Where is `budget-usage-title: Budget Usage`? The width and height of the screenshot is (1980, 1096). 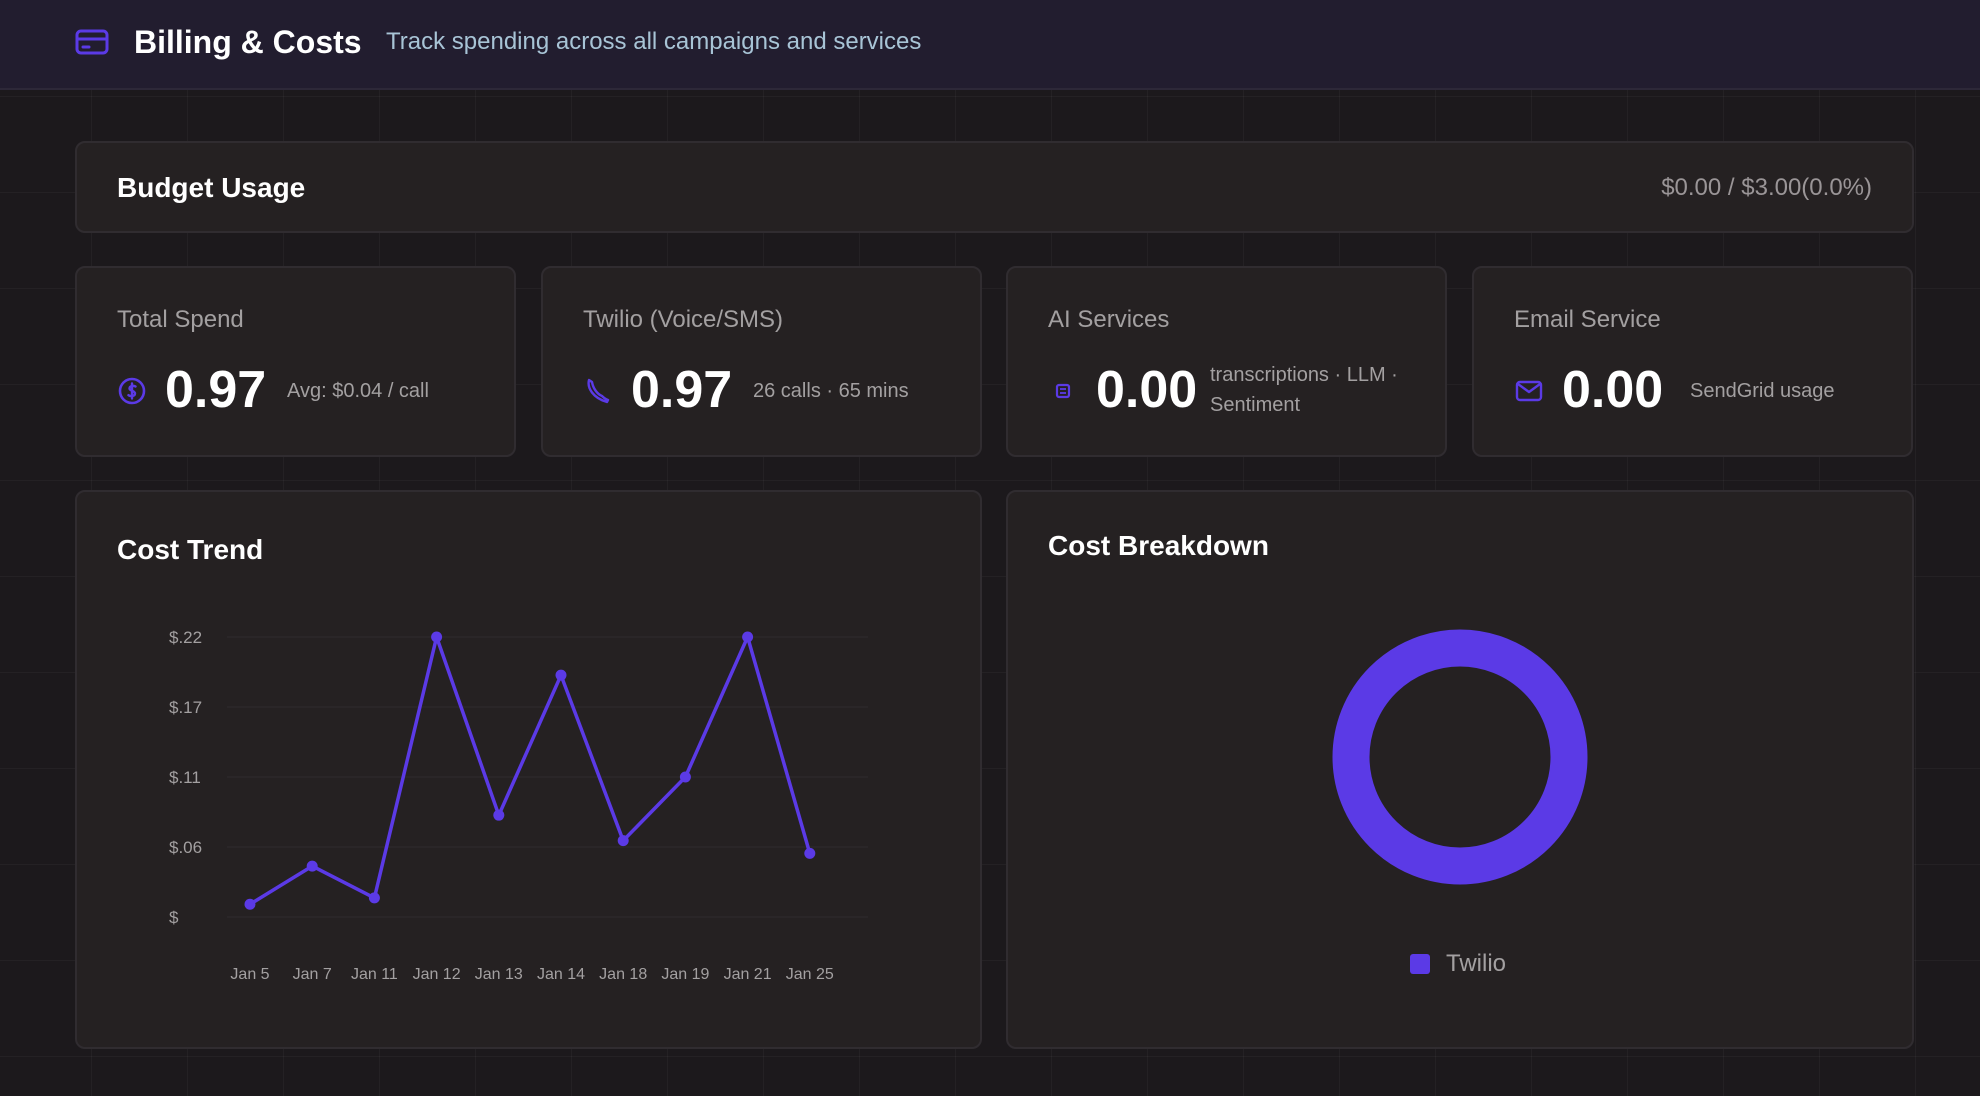
budget-usage-title: Budget Usage is located at coordinates (211, 187).